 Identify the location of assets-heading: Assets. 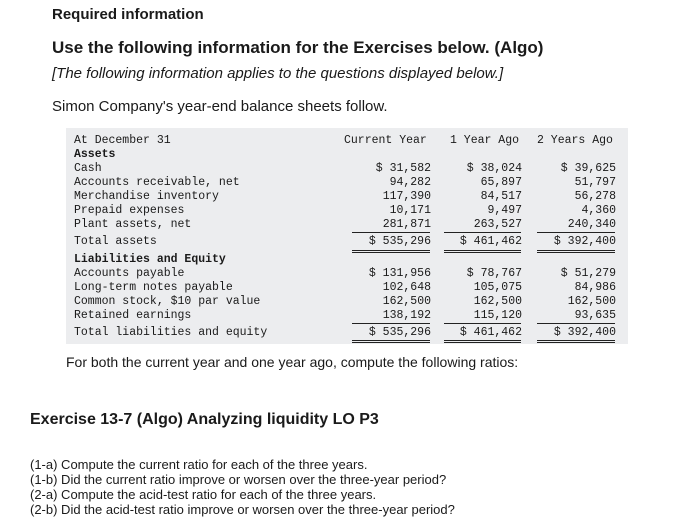
(95, 154).